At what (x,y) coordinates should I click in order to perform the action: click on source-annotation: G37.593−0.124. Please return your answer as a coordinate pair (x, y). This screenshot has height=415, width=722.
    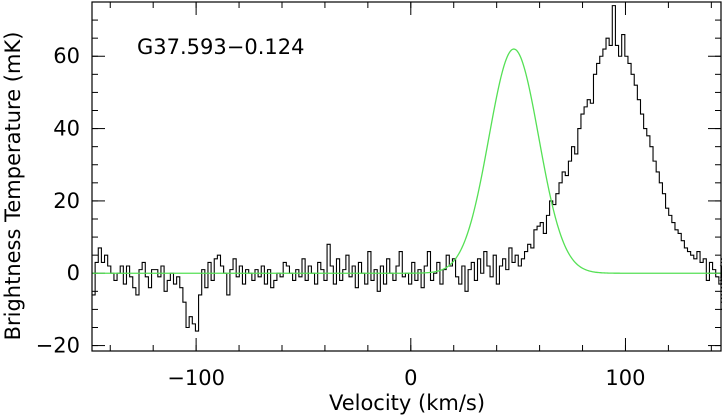
    Looking at the image, I should click on (220, 47).